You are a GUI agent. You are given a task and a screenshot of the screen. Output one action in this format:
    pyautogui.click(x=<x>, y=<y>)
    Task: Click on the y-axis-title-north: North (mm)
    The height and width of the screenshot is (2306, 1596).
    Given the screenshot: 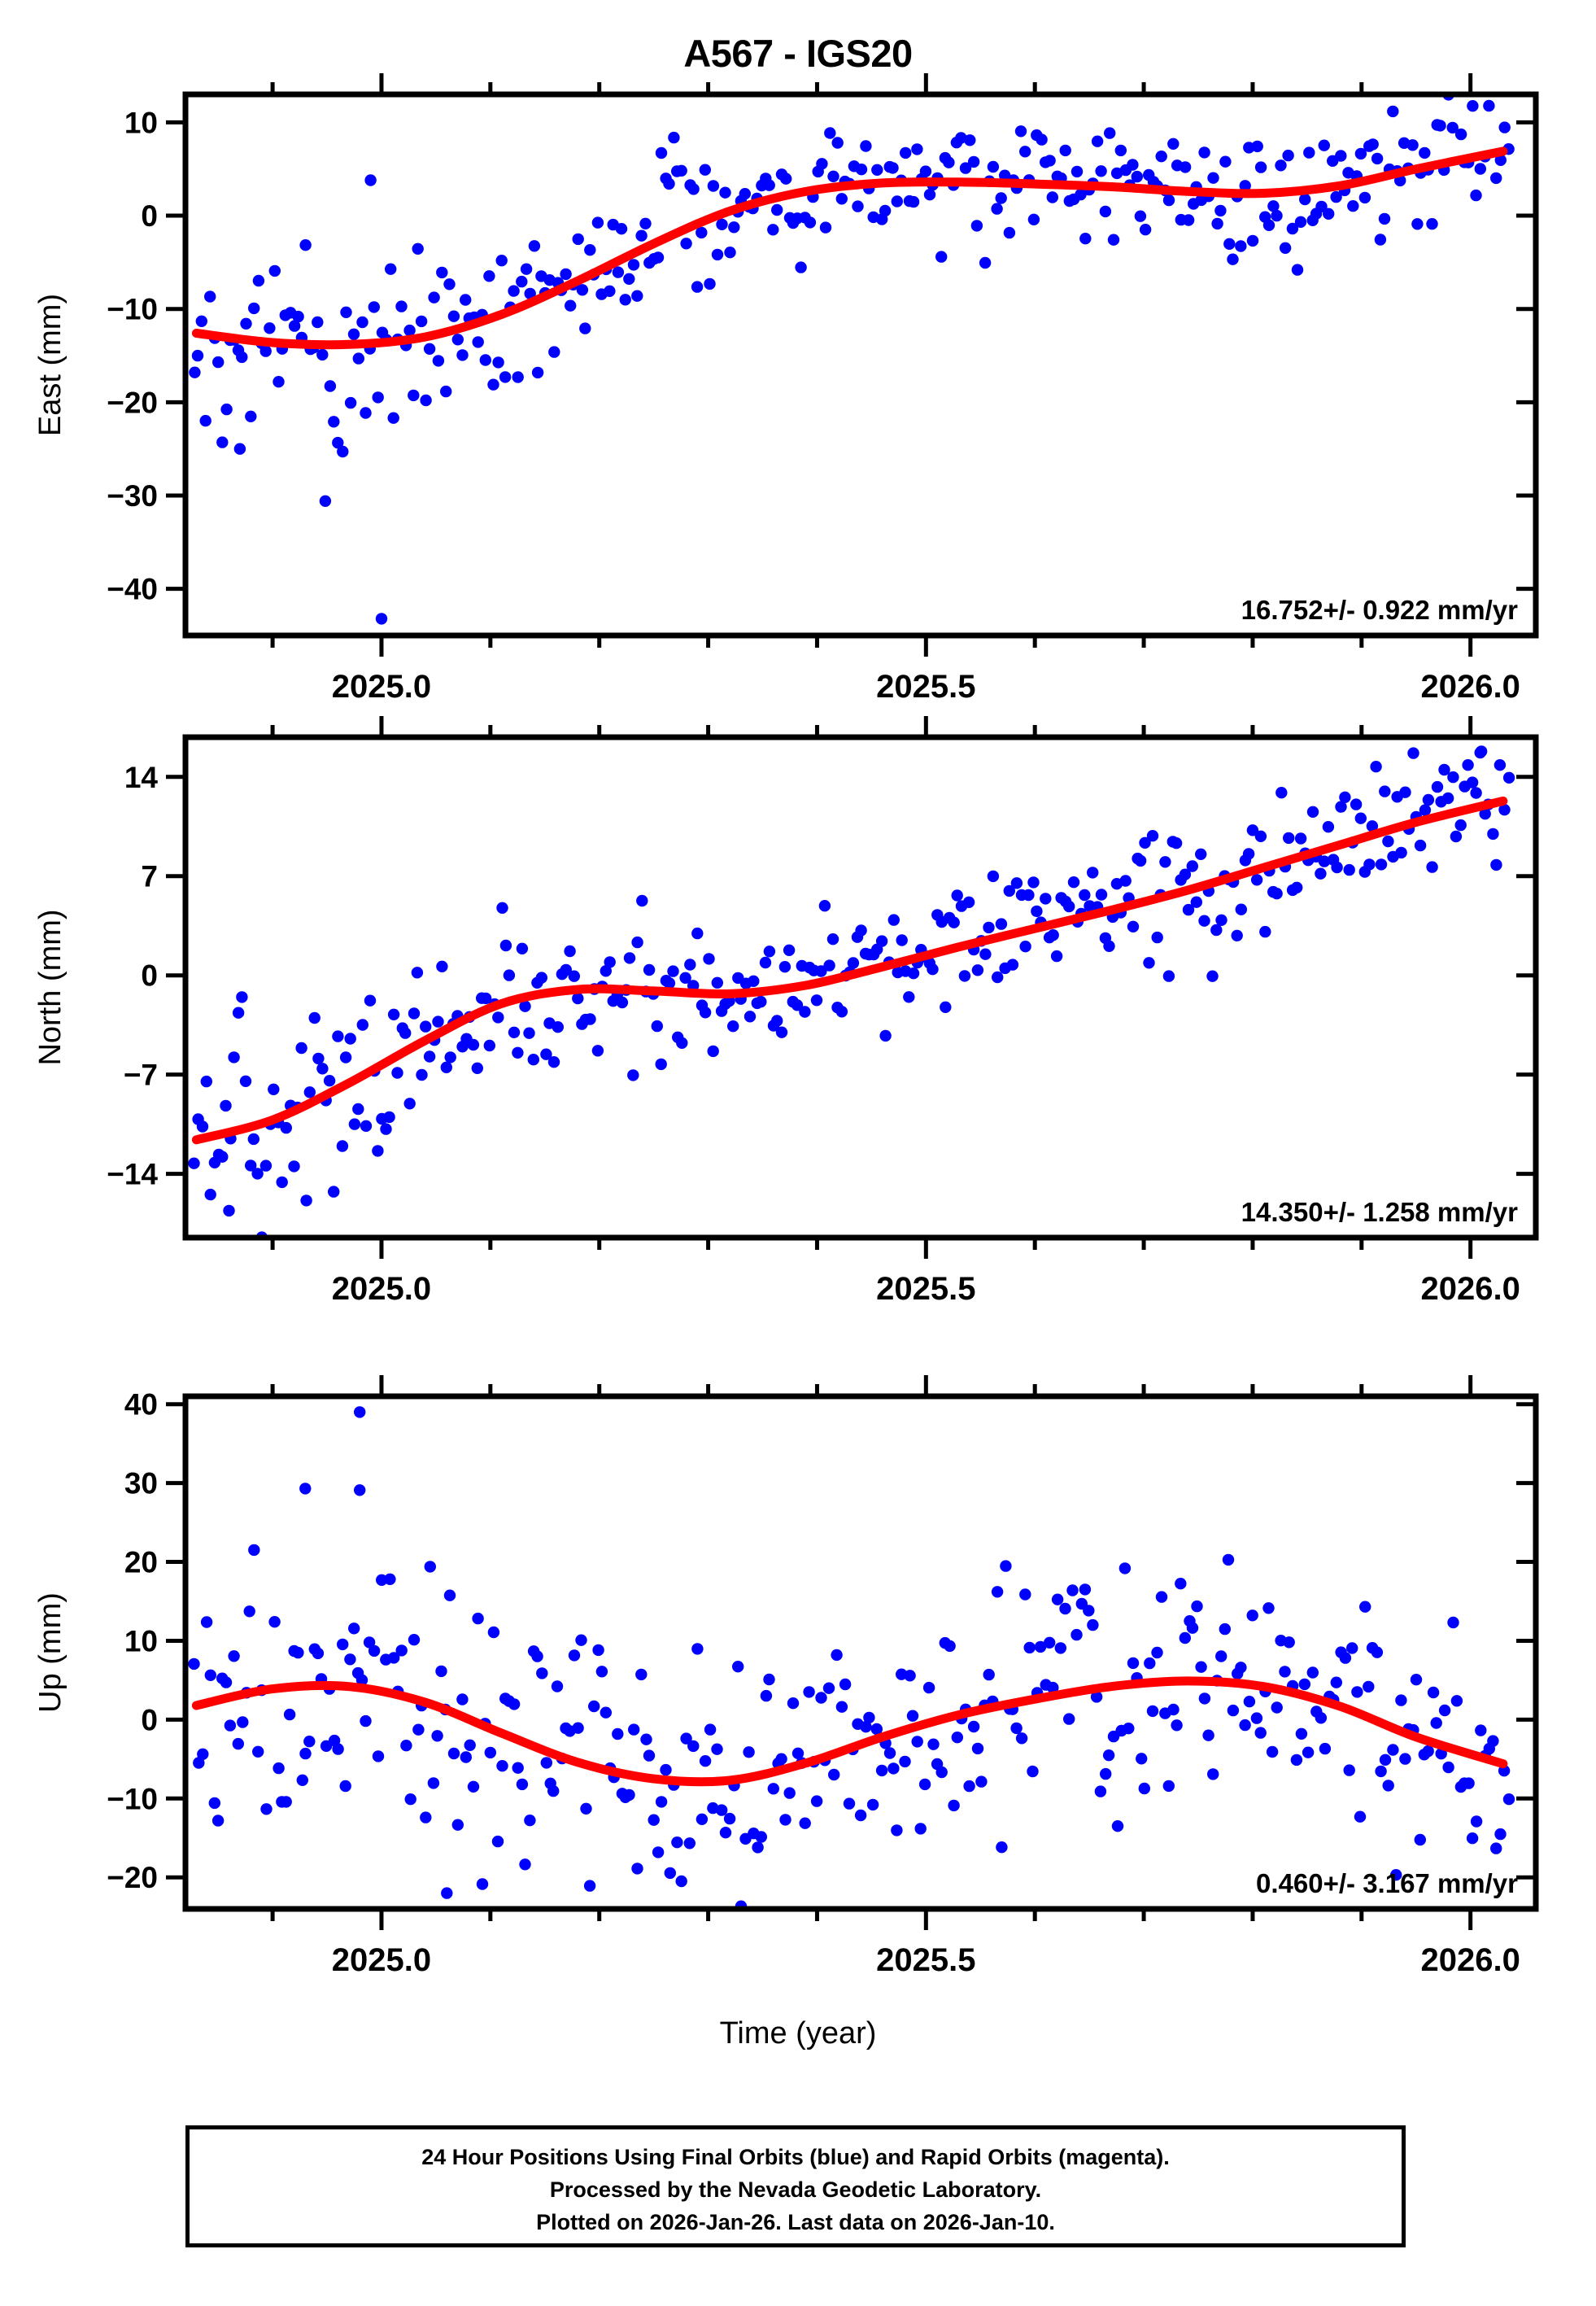 What is the action you would take?
    pyautogui.click(x=50, y=987)
    